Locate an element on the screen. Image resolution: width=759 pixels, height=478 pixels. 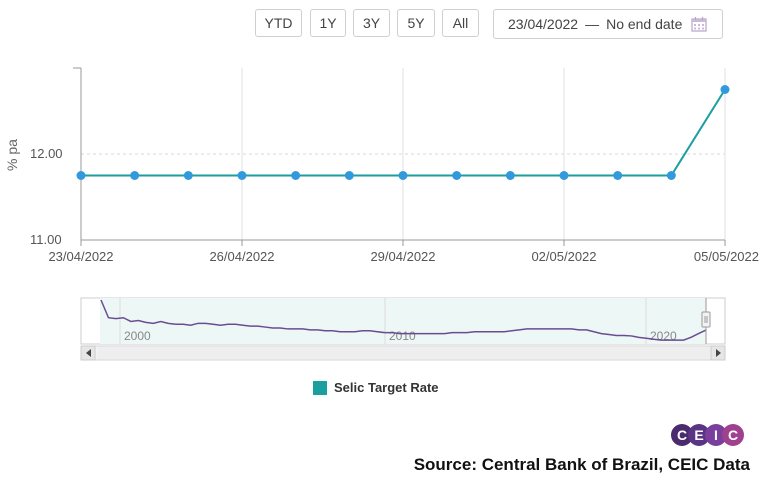
navigator-handle is located at coordinates (706, 319).